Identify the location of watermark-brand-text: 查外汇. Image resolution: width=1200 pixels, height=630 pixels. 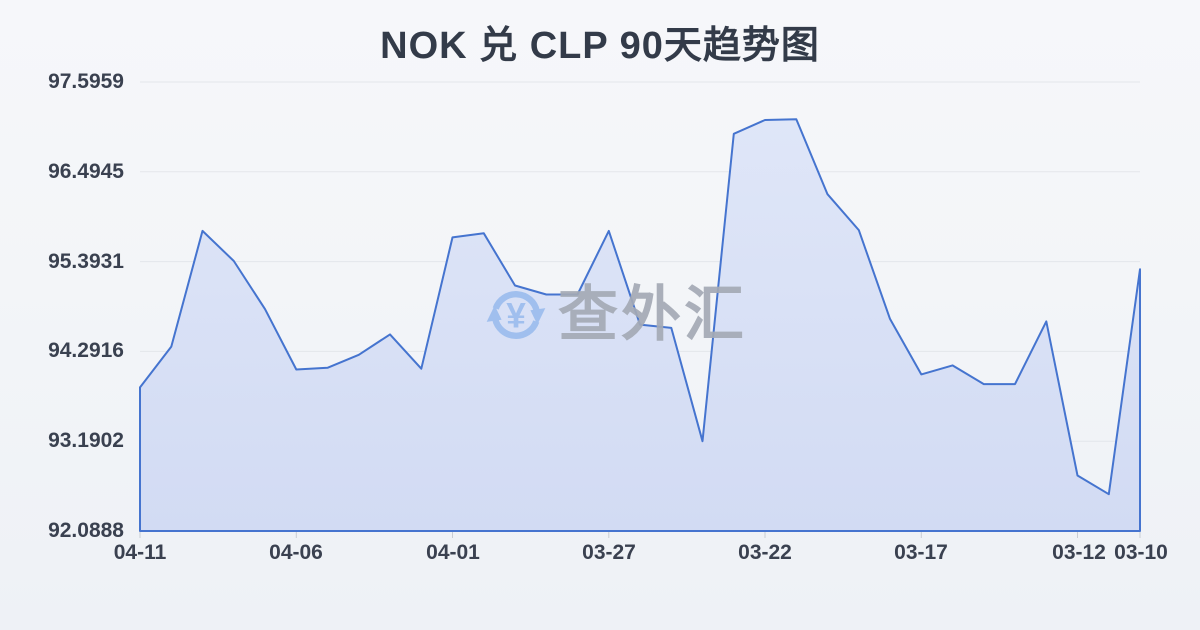
(652, 314).